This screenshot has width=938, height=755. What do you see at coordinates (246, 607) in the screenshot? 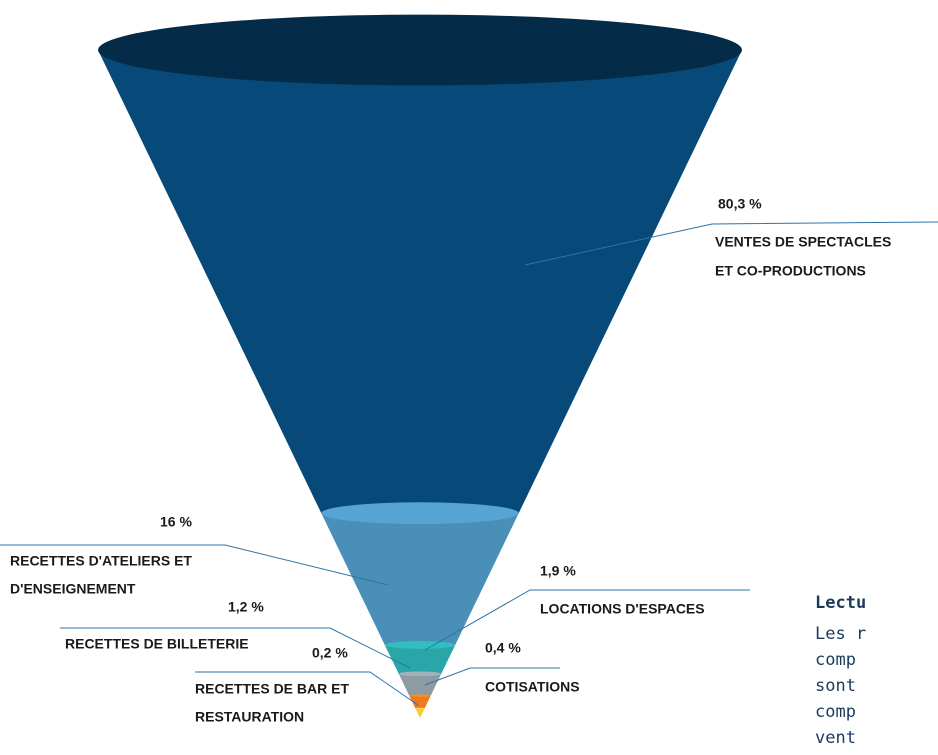
I see `value-label: 1,2 %` at bounding box center [246, 607].